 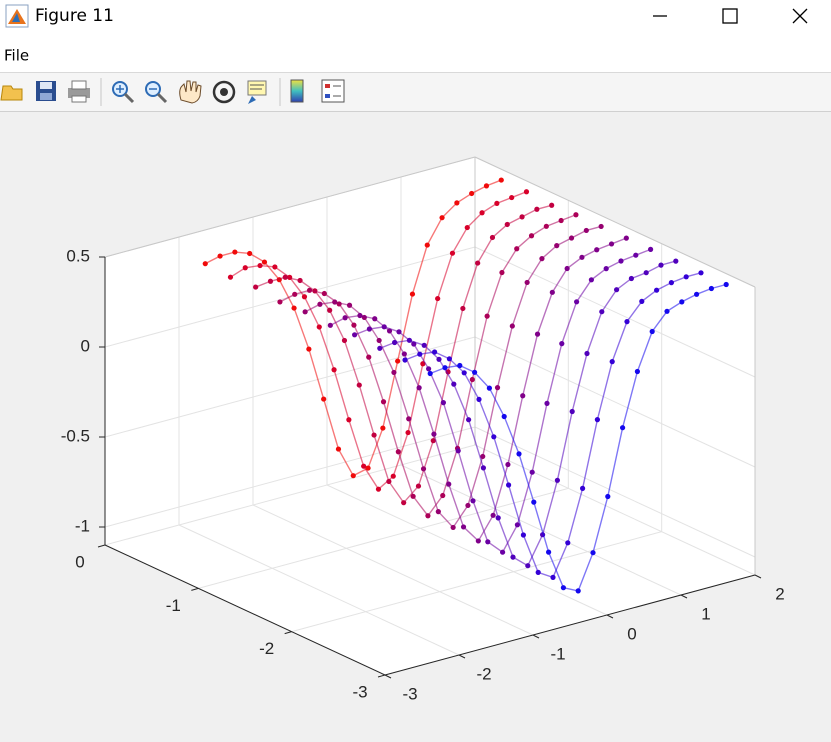 I want to click on x-tick-label: 2, so click(x=779, y=593).